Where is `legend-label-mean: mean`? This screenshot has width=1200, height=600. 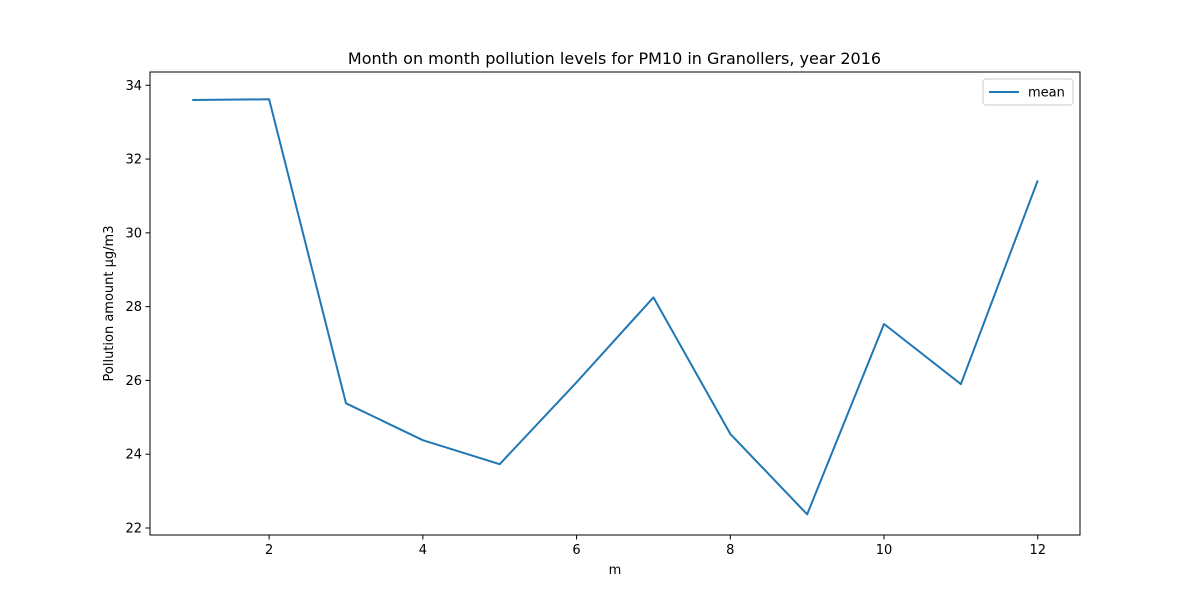 legend-label-mean: mean is located at coordinates (1046, 93).